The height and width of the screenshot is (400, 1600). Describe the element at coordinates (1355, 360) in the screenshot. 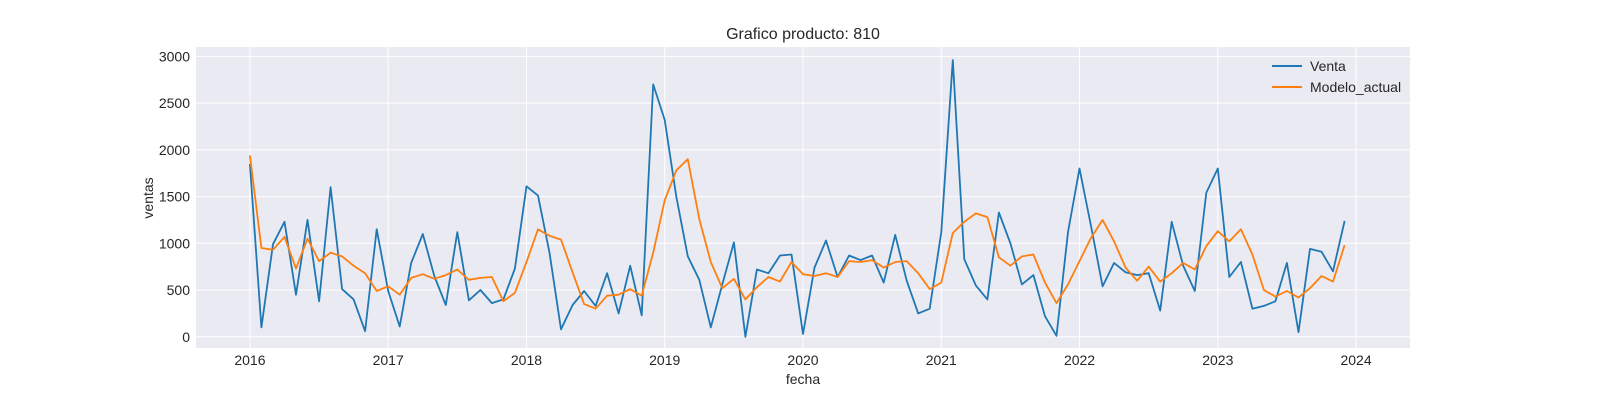

I see `x-tick-label: 2024` at that location.